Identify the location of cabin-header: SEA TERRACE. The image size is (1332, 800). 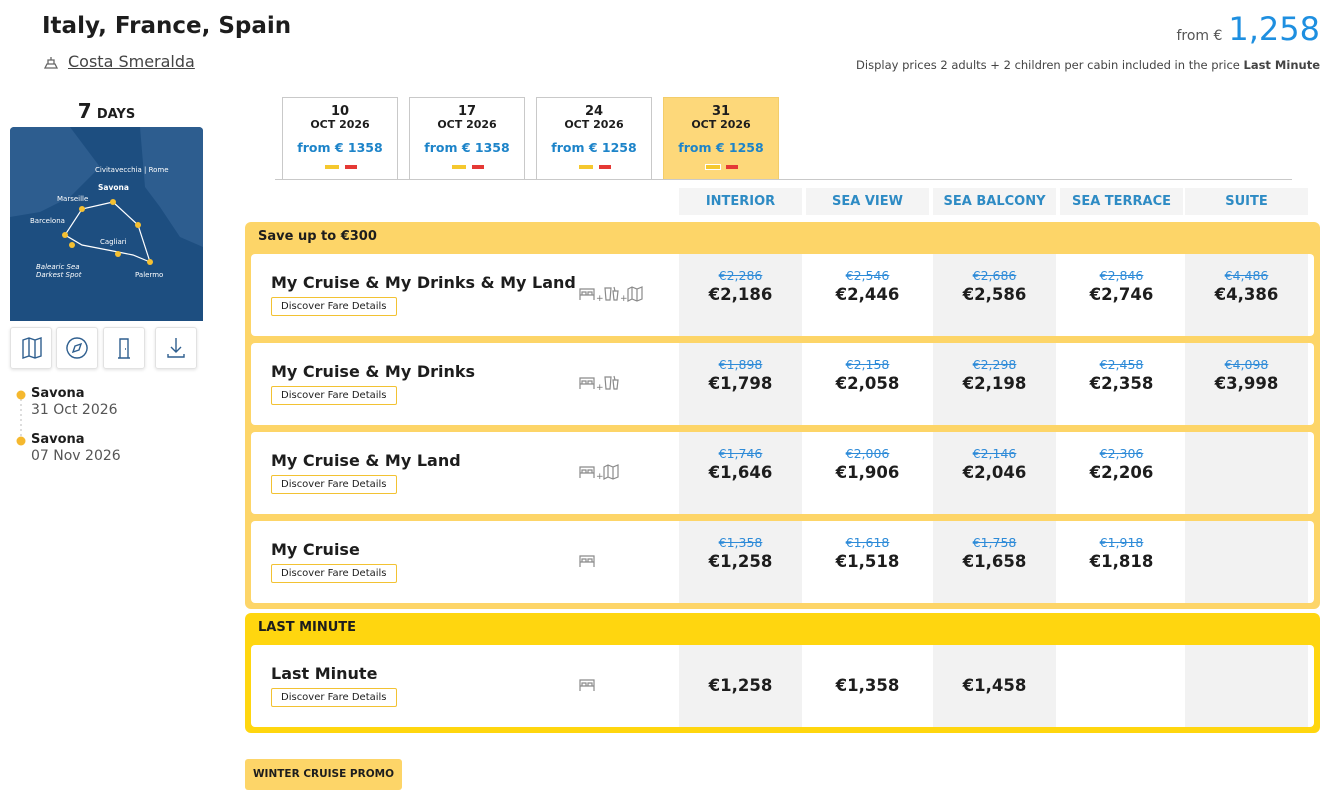
(1121, 201).